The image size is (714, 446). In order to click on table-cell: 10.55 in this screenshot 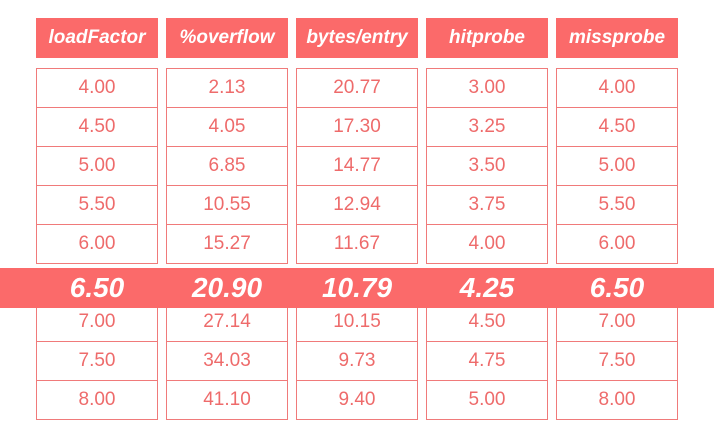, I will do `click(227, 205)`.